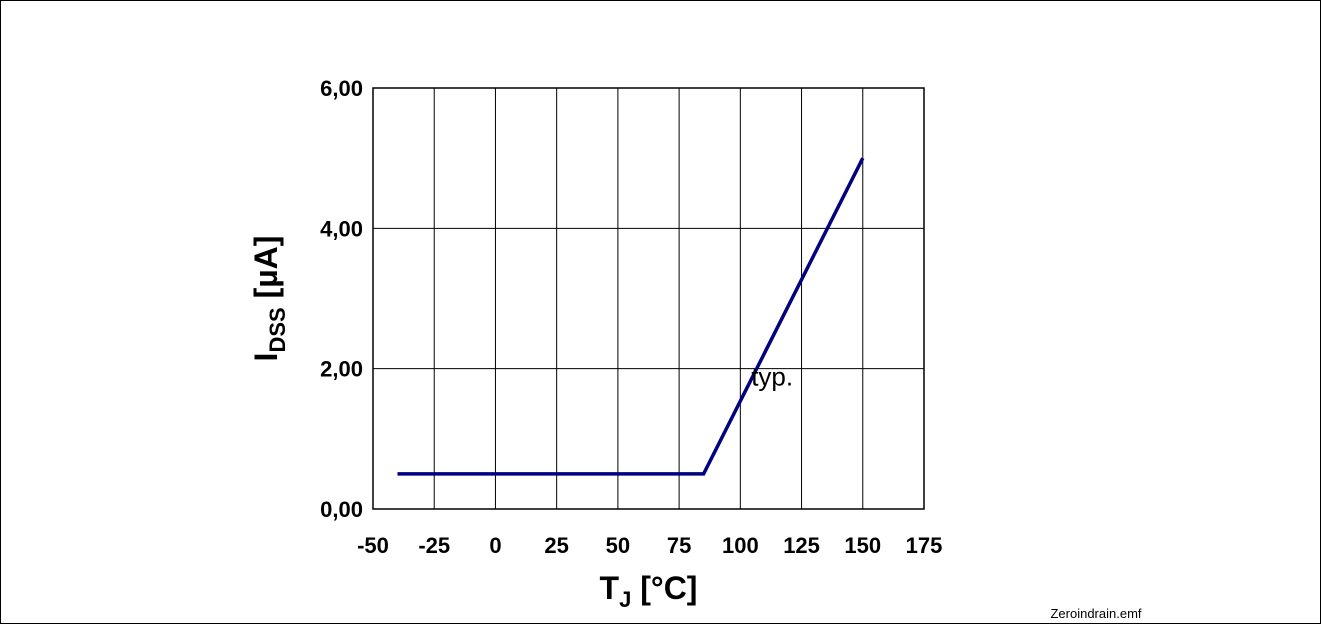 This screenshot has width=1321, height=624. I want to click on y-axis-title-subscript: DSS, so click(277, 329).